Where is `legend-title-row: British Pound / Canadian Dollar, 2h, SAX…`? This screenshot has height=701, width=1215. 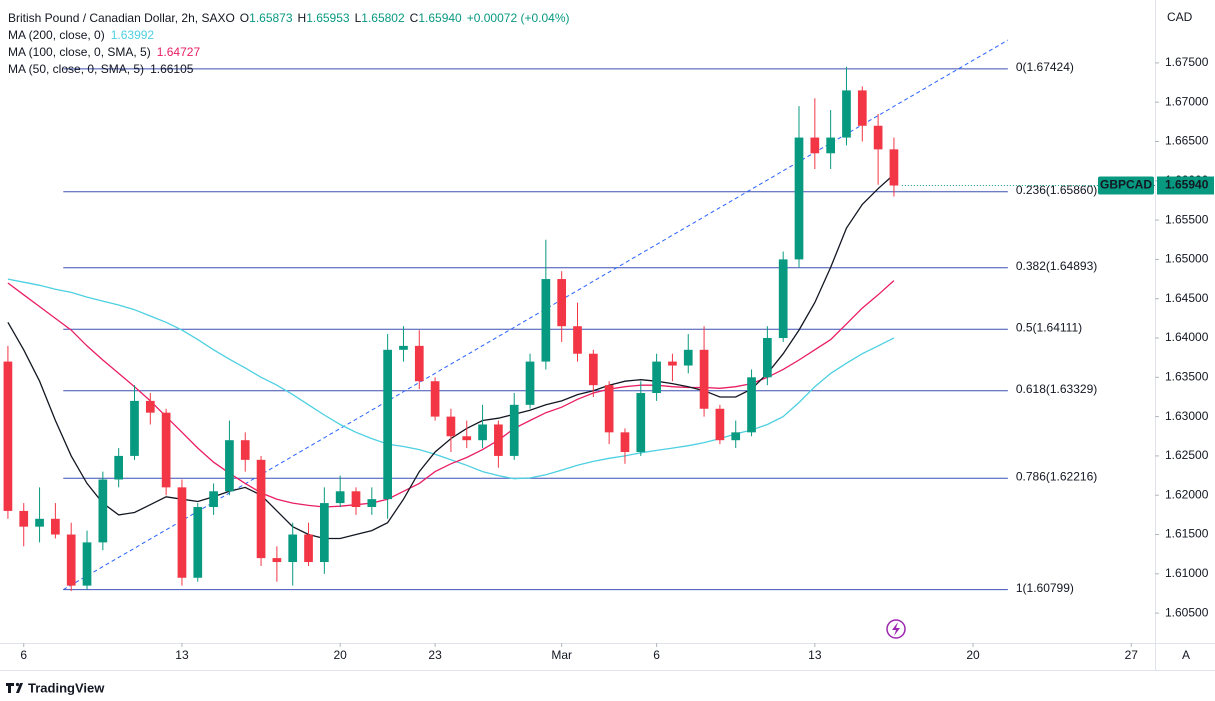 legend-title-row: British Pound / Canadian Dollar, 2h, SAX… is located at coordinates (288, 18).